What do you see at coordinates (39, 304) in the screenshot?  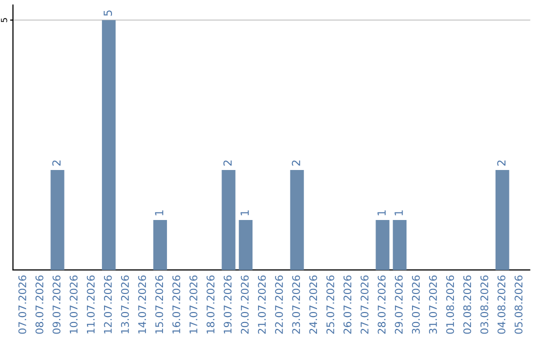 I see `x-tick-label: 08.07.2026` at bounding box center [39, 304].